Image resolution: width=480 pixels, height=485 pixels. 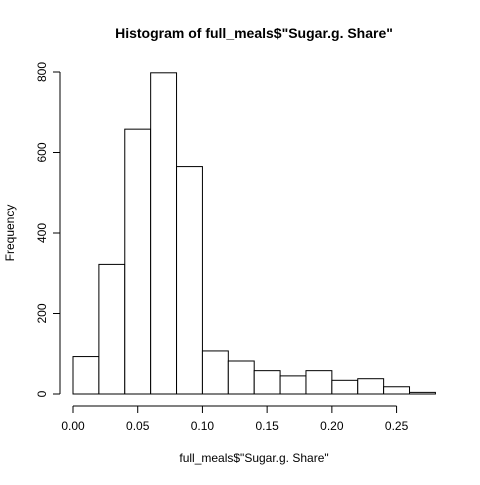 What do you see at coordinates (42, 72) in the screenshot?
I see `y-tick-label-4: 800` at bounding box center [42, 72].